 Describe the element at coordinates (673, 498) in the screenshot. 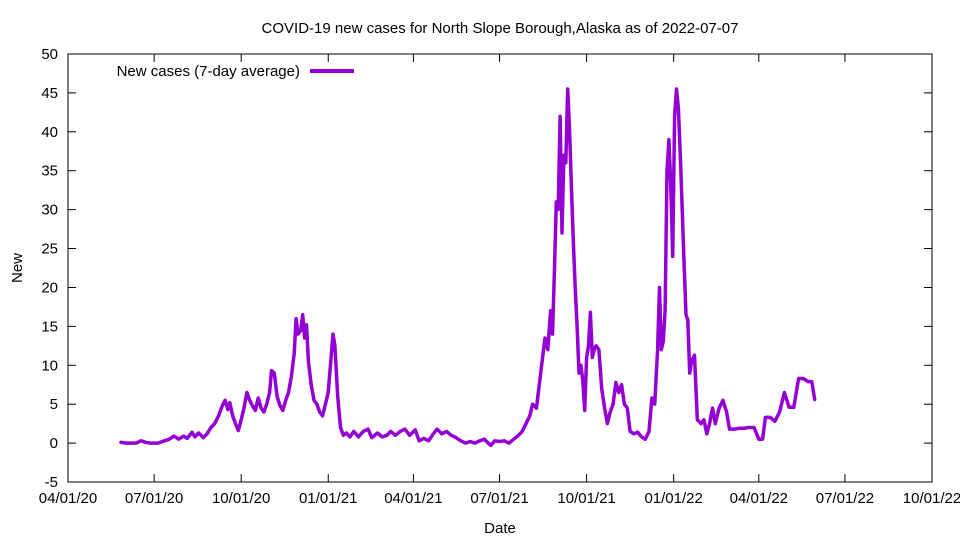

I see `x-tick-label: 01/01/22` at that location.